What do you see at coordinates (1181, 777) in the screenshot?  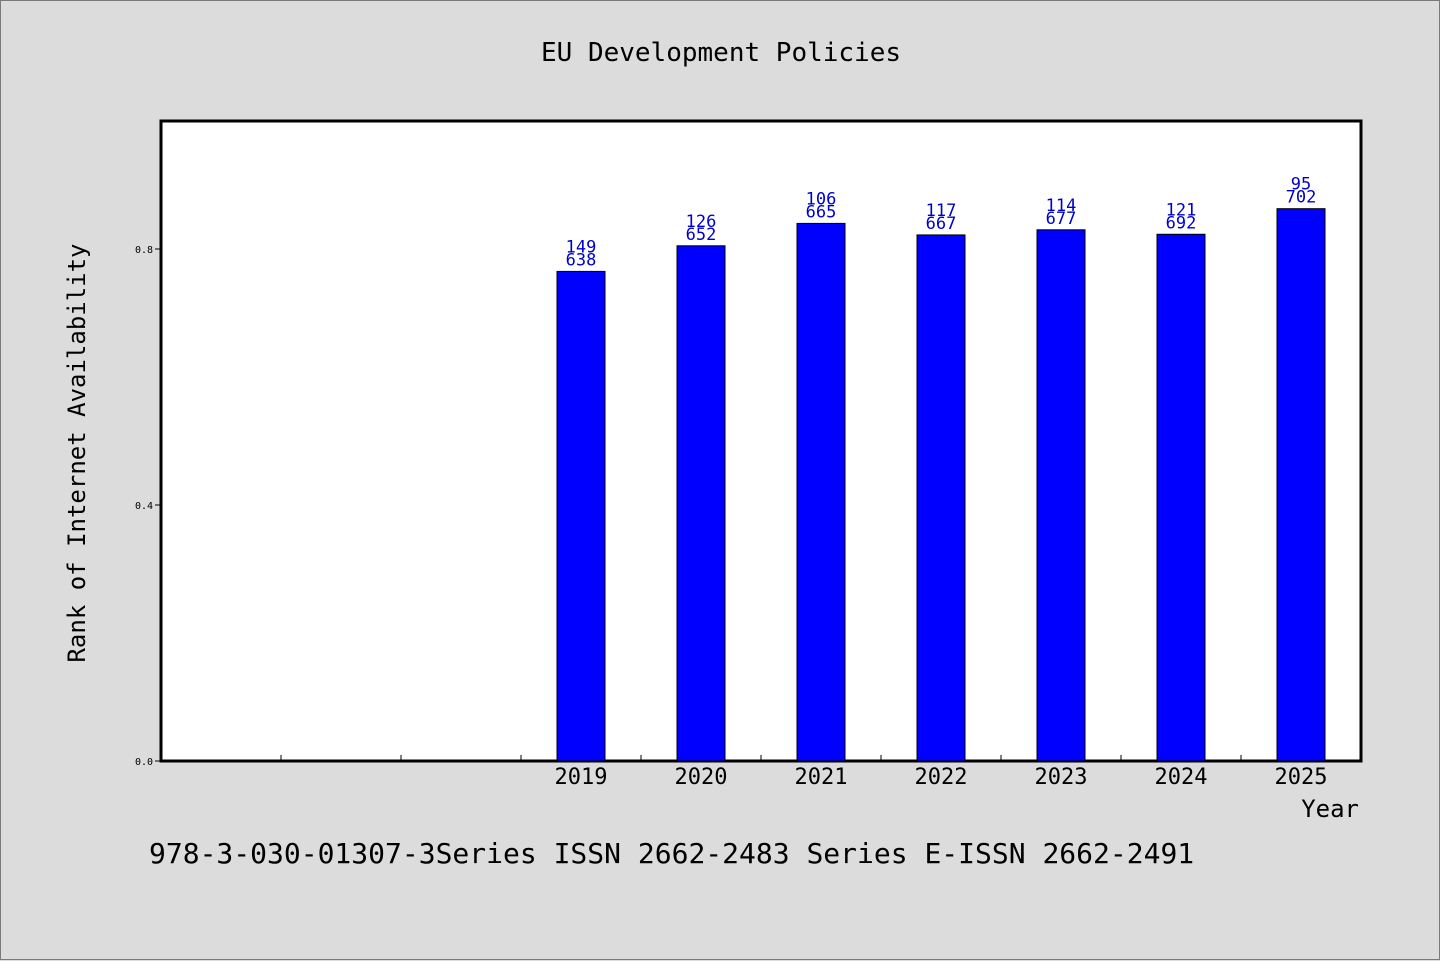 I see `x-tick-label: 2024` at bounding box center [1181, 777].